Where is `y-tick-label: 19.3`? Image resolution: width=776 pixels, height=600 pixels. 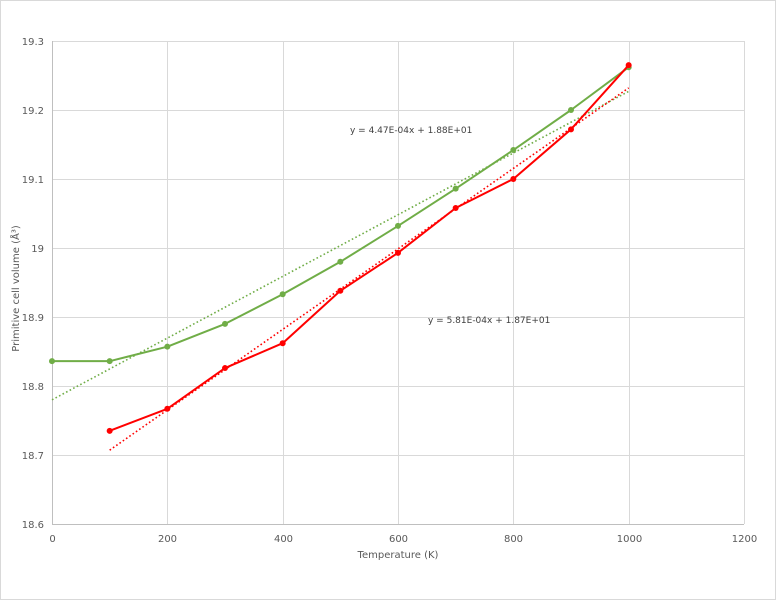 y-tick-label: 19.3 is located at coordinates (33, 42).